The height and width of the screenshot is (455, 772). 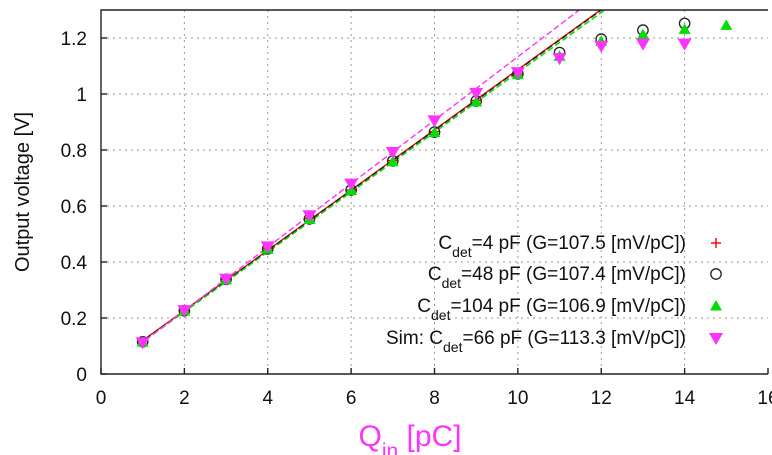 I want to click on legend-marker-sim, so click(x=716, y=339).